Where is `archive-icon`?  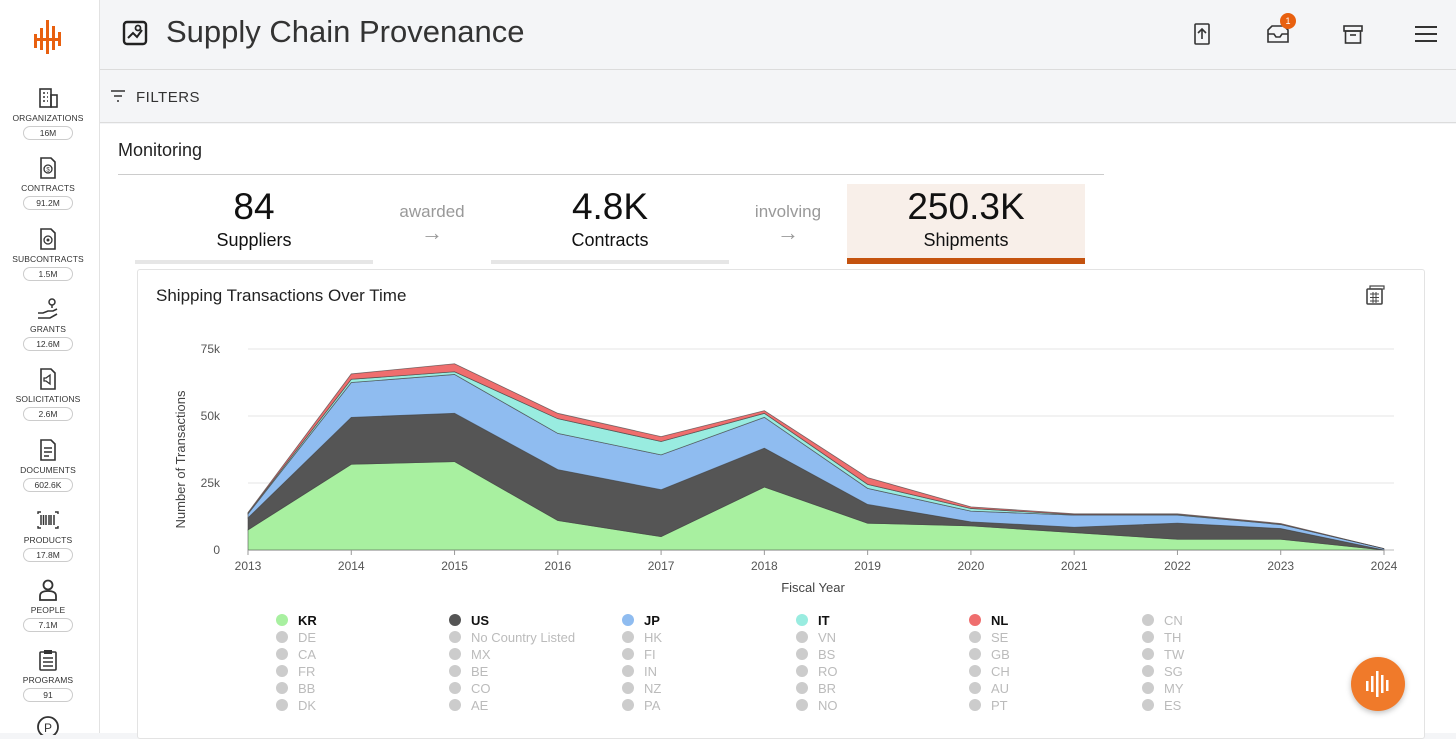 archive-icon is located at coordinates (1353, 34).